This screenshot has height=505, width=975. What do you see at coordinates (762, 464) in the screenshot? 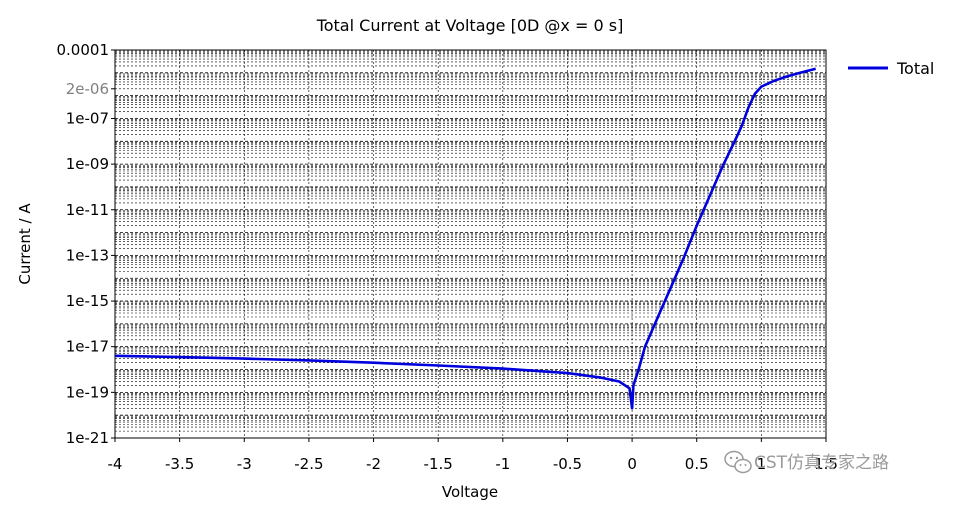
I see `x-tick-label: 1` at bounding box center [762, 464].